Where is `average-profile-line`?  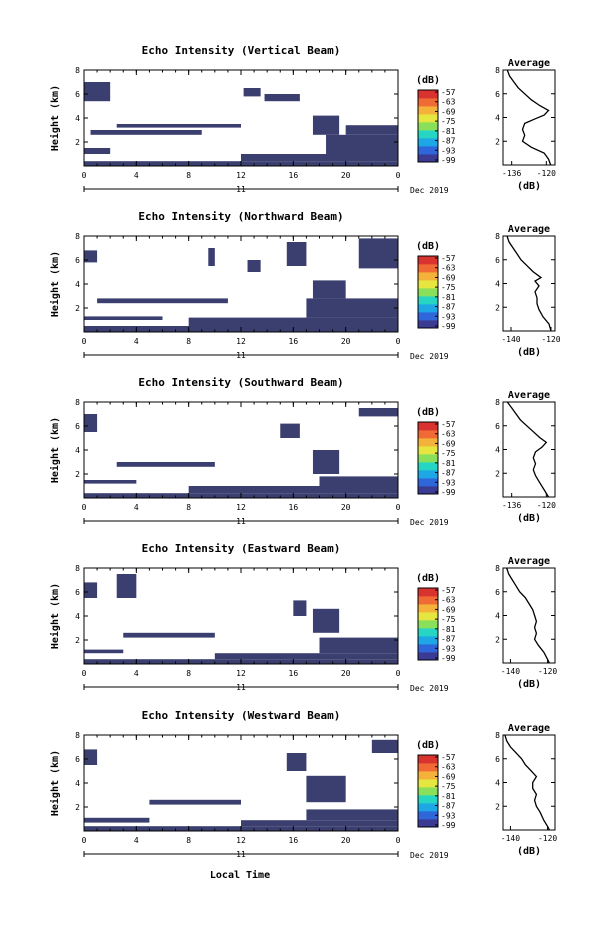
average-profile-line is located at coordinates (528, 615).